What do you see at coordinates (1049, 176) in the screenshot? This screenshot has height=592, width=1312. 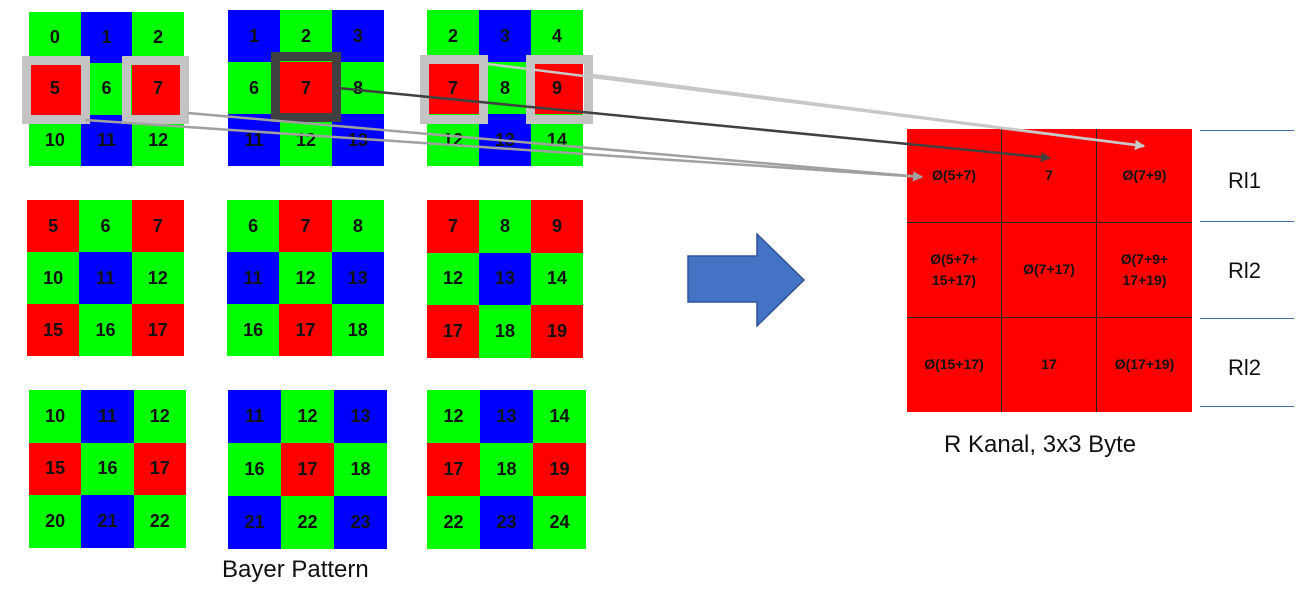 I see `result-cell: 7` at bounding box center [1049, 176].